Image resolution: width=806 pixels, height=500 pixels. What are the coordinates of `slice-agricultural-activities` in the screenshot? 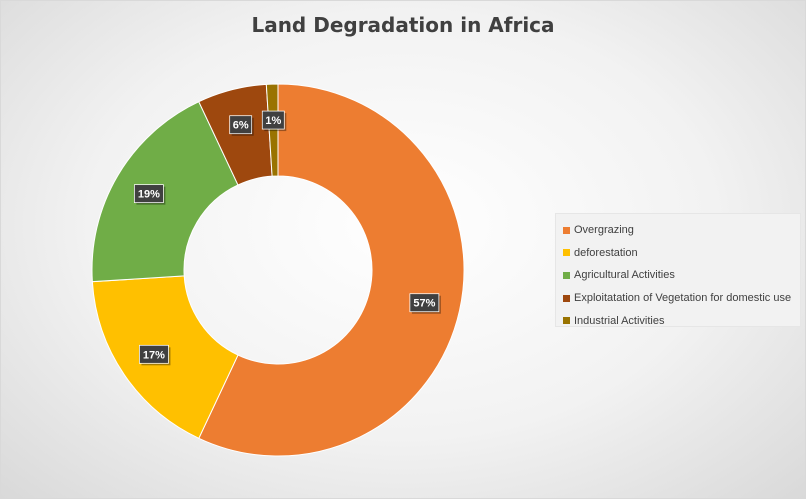 It's located at (165, 192).